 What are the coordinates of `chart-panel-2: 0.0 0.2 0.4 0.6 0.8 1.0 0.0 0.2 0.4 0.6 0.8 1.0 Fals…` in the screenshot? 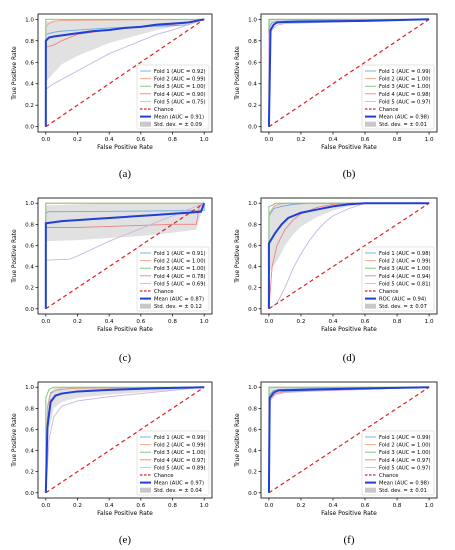 It's located at (336, 96).